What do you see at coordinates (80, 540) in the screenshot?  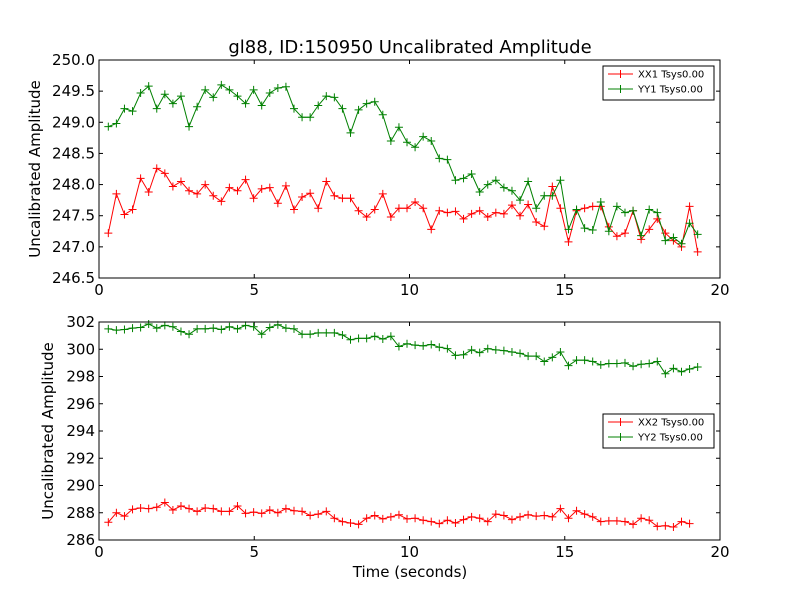 I see `bottom-y-tick-label: 286` at bounding box center [80, 540].